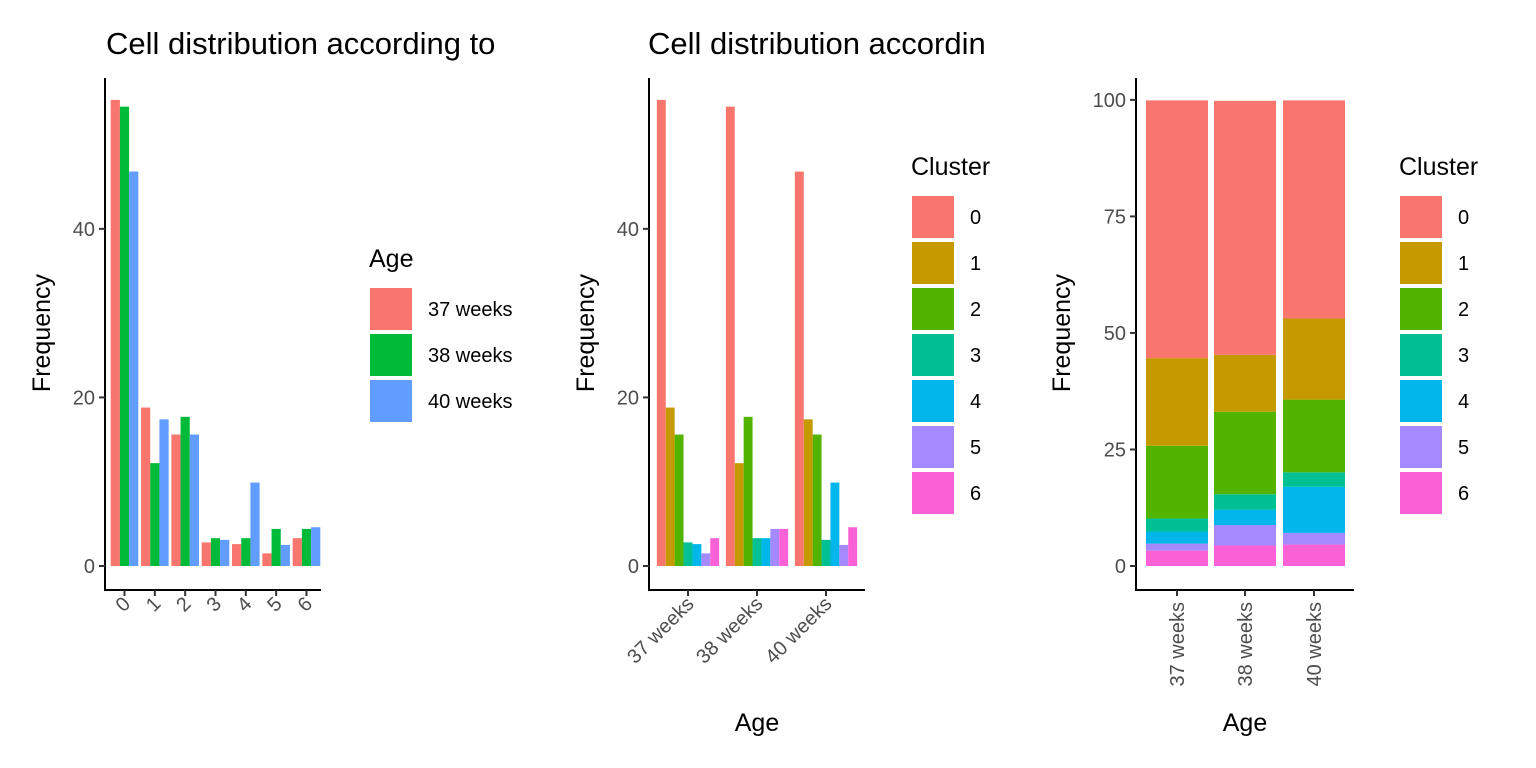 The height and width of the screenshot is (768, 1536). Describe the element at coordinates (1463, 264) in the screenshot. I see `chart3-legend-label: 1` at that location.